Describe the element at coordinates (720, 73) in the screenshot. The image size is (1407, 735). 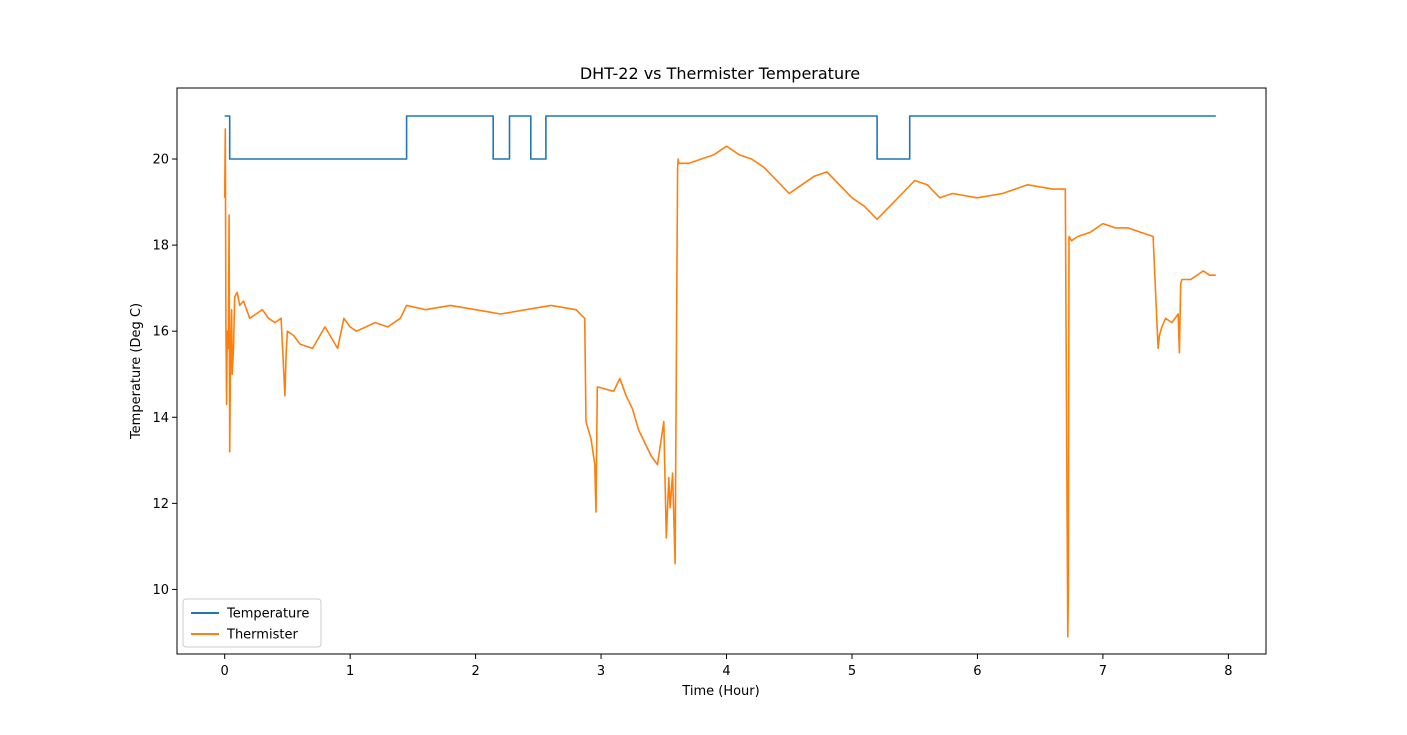
I see `chart-title: DHT-22 vs Thermister Temperature` at that location.